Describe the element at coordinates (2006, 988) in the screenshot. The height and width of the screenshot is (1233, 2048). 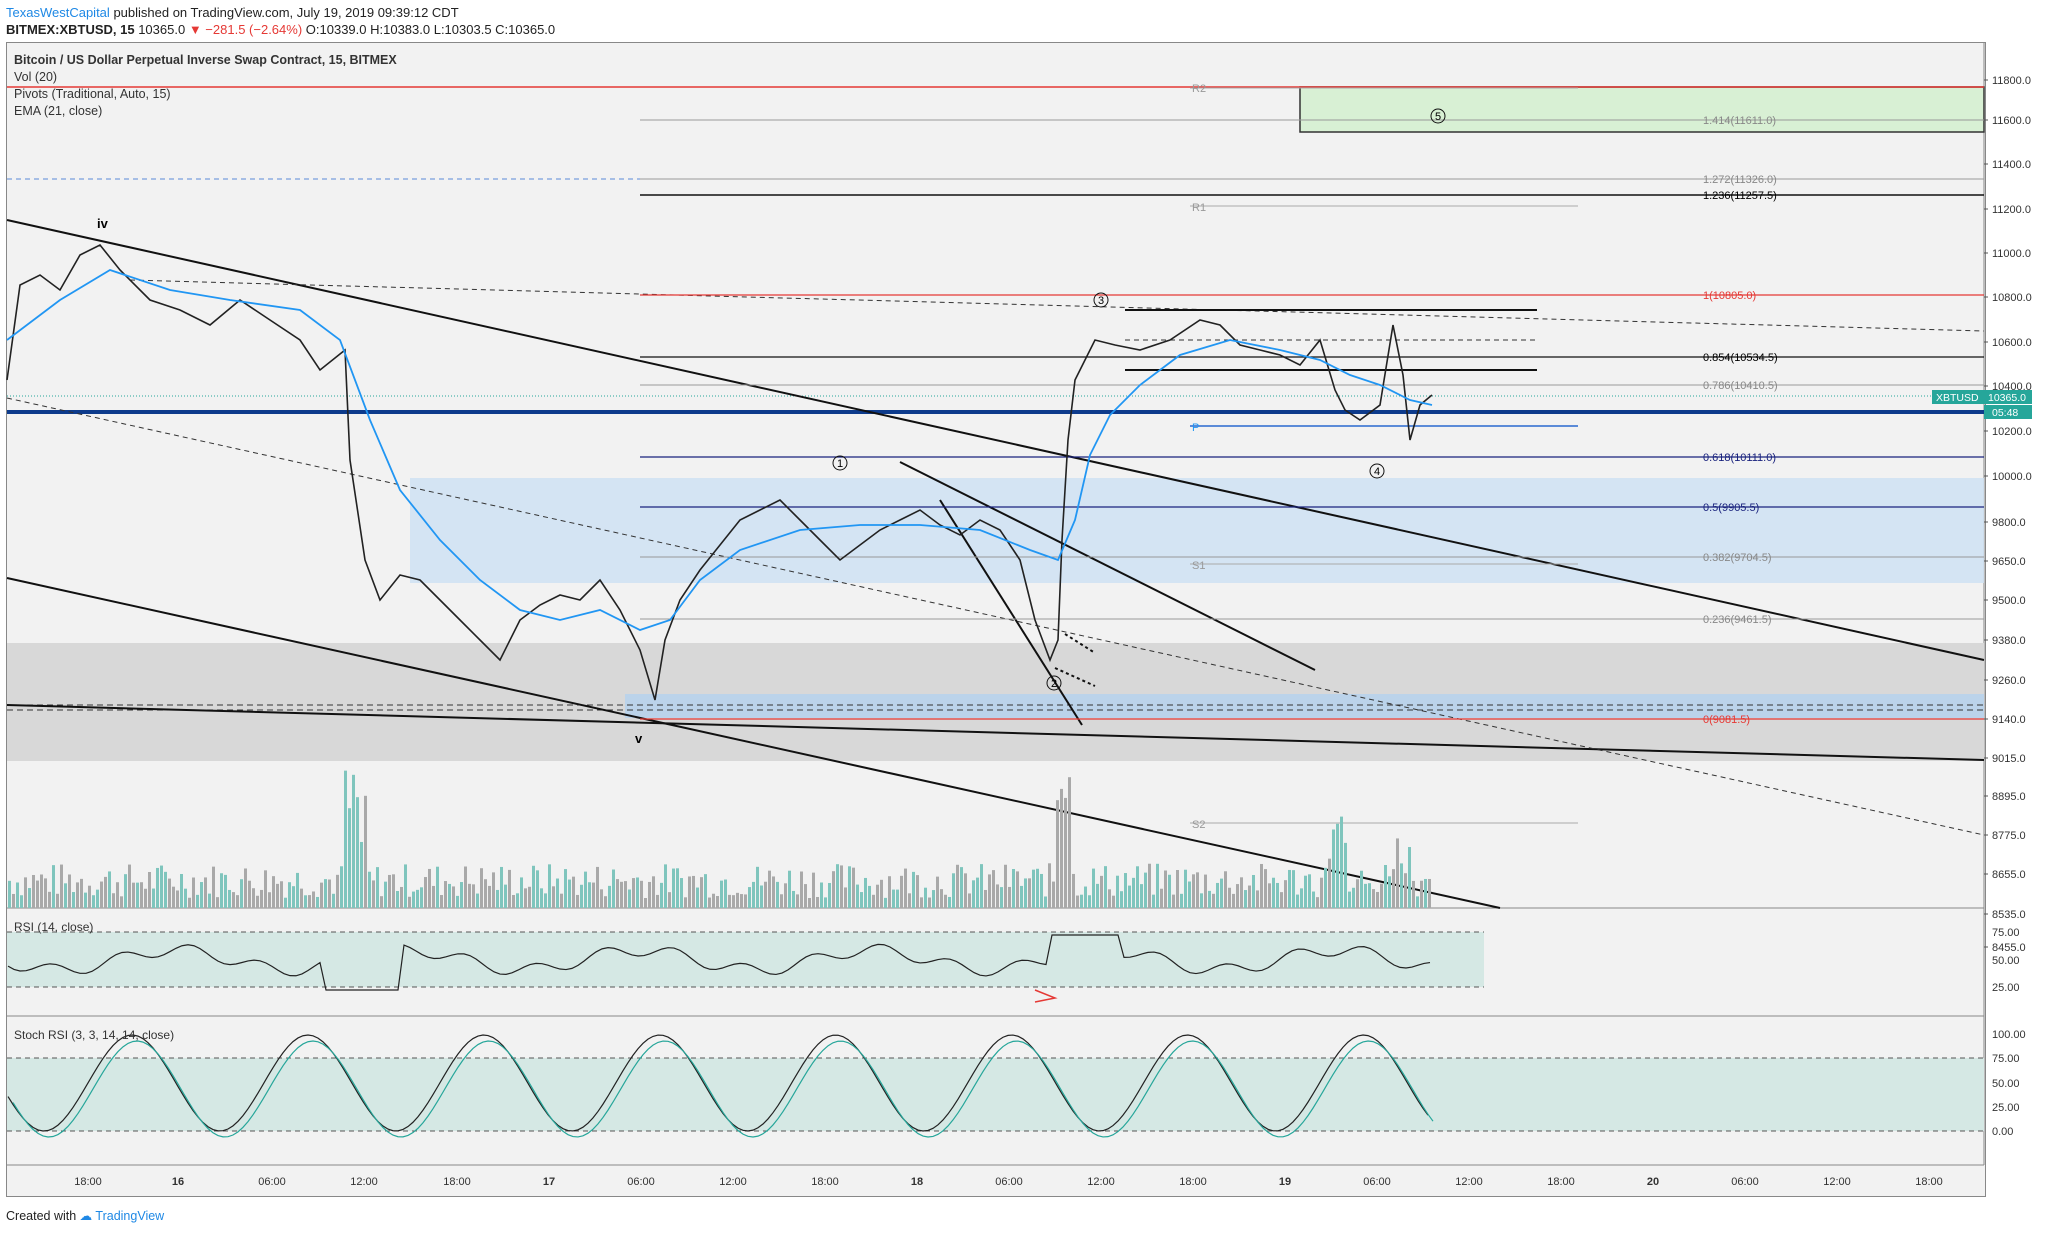
I see `rsi-axis-label: 25.00` at that location.